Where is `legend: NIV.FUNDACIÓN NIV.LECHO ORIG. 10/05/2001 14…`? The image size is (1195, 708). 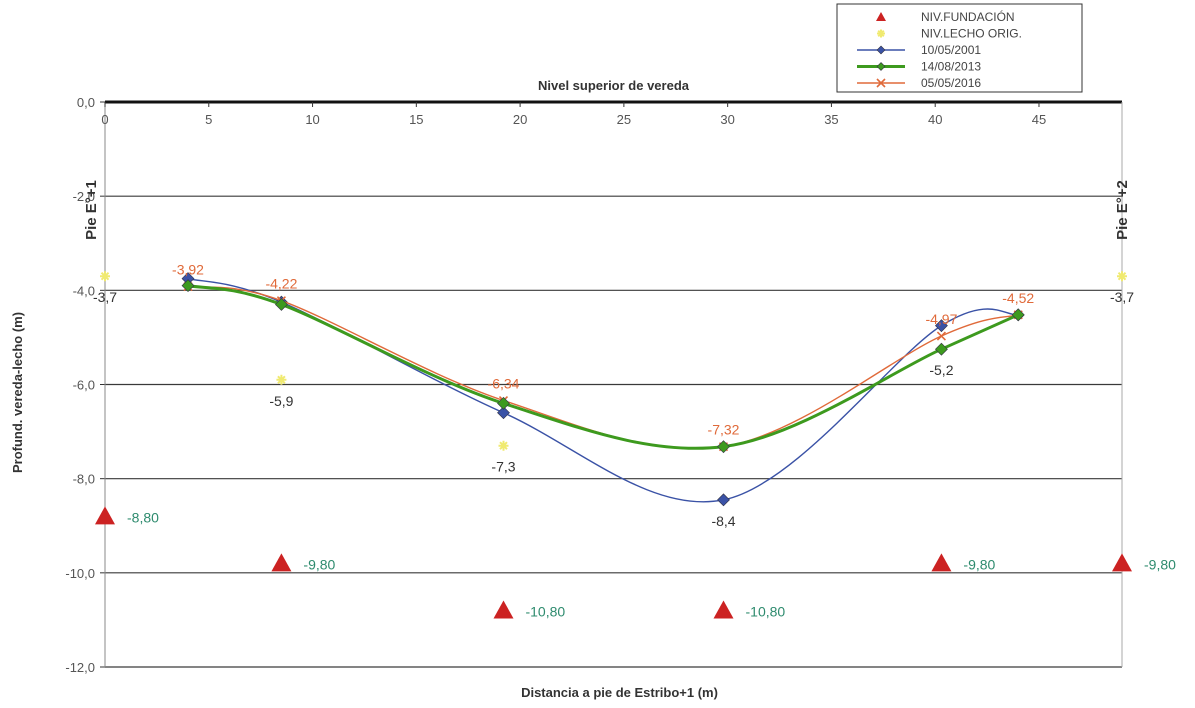 legend: NIV.FUNDACIÓN NIV.LECHO ORIG. 10/05/2001 14… is located at coordinates (959, 48).